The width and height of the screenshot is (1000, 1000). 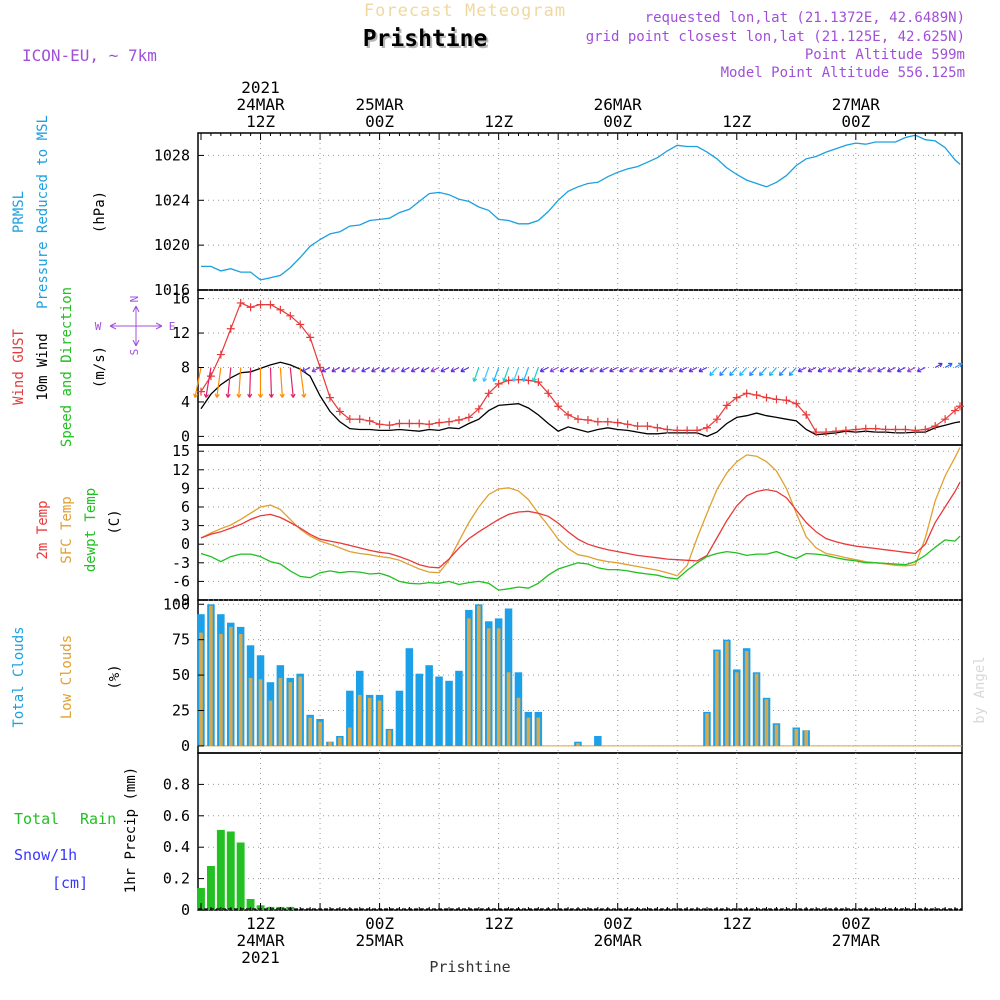 What do you see at coordinates (498, 121) in the screenshot?
I see `top-time-label: 12Z` at bounding box center [498, 121].